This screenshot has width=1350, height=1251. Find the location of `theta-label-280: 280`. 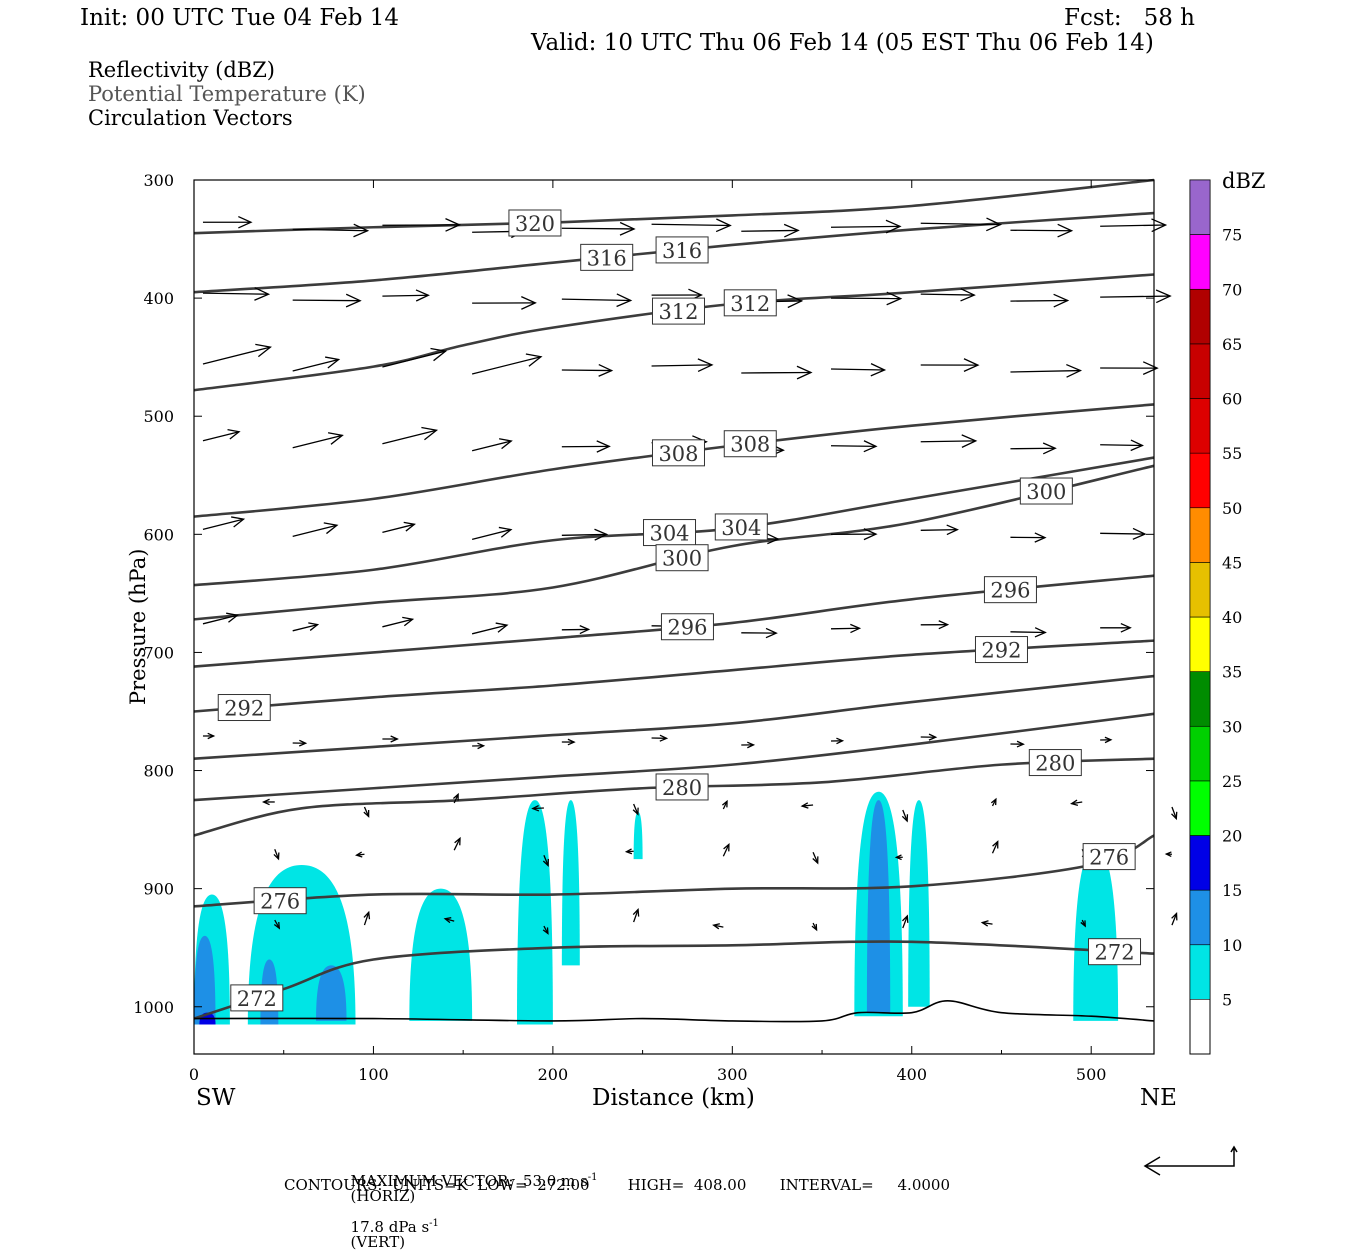

theta-label-280: 280 is located at coordinates (1055, 764).